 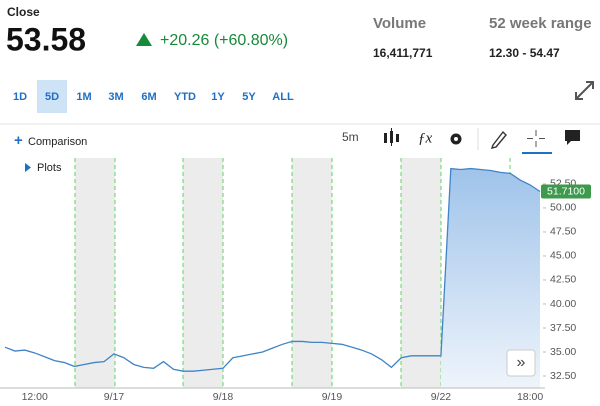 I want to click on range-button: 1D, so click(x=20, y=97).